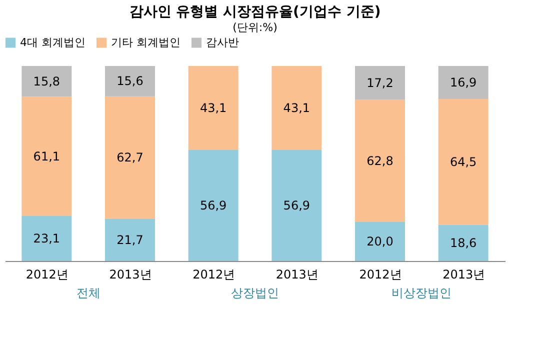 The image size is (550, 348). I want to click on text: 전체, so click(88, 293).